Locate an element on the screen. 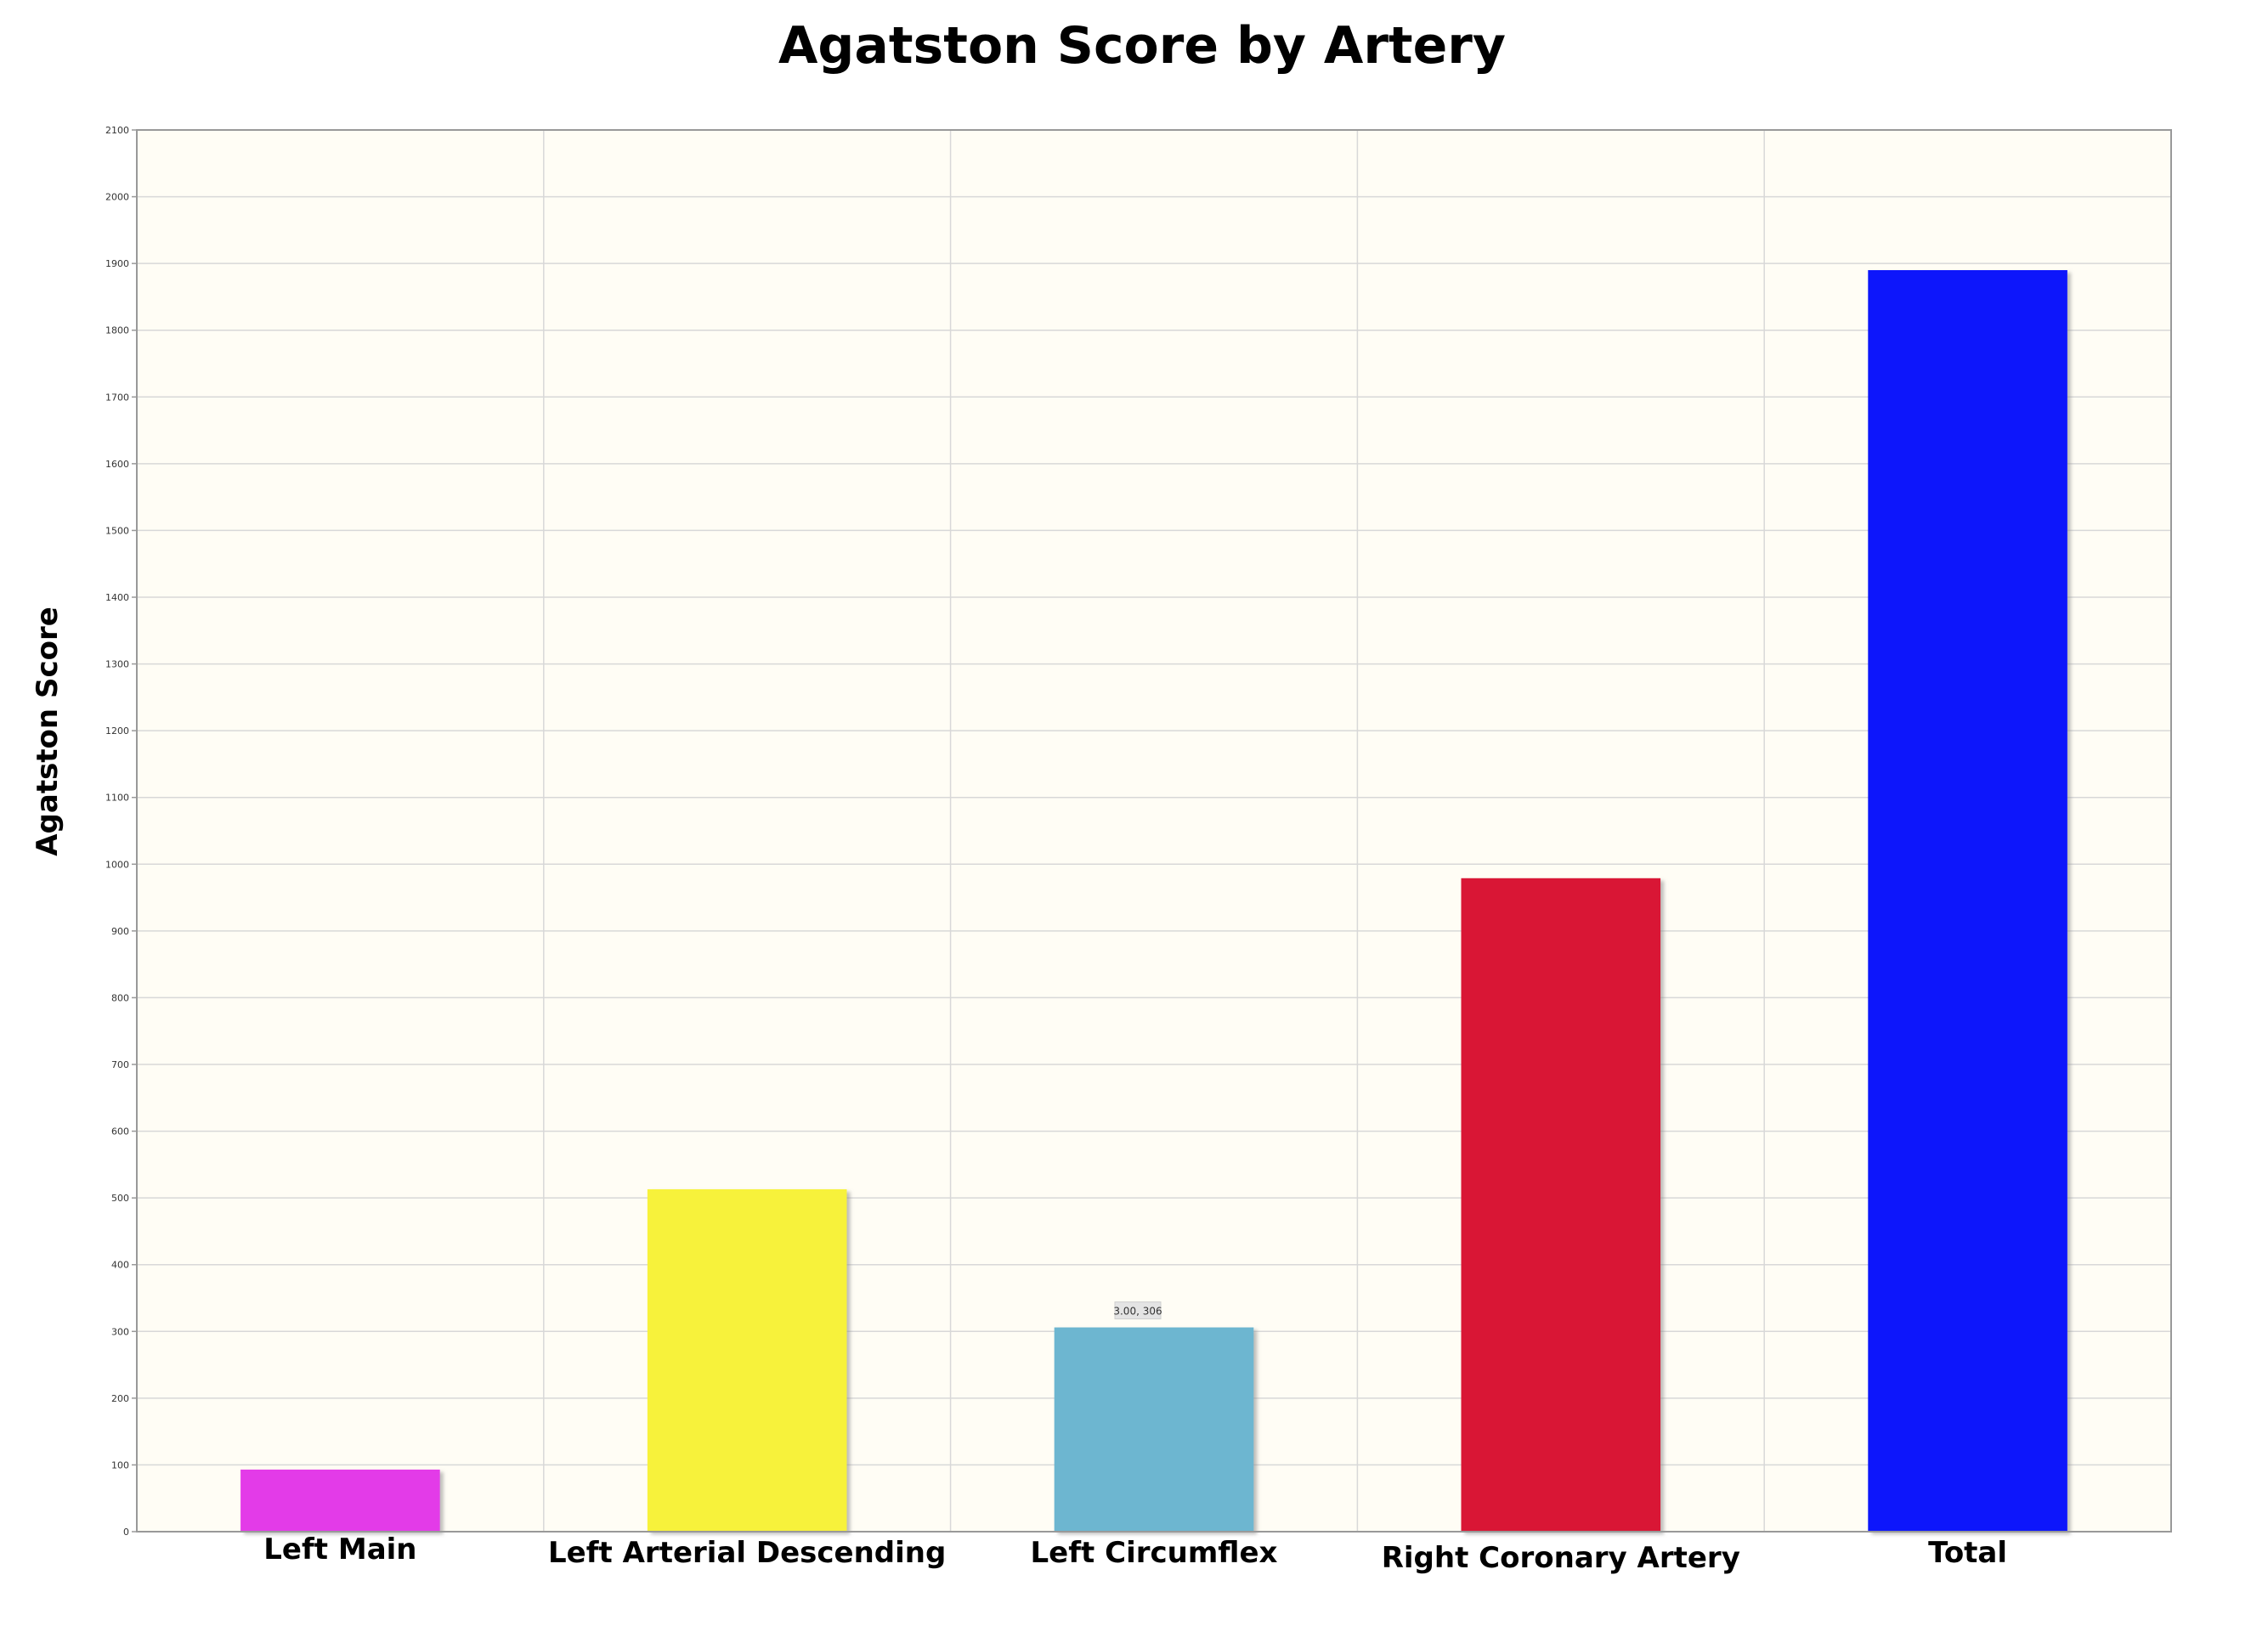  y-tick-label: 800 is located at coordinates (120, 997).